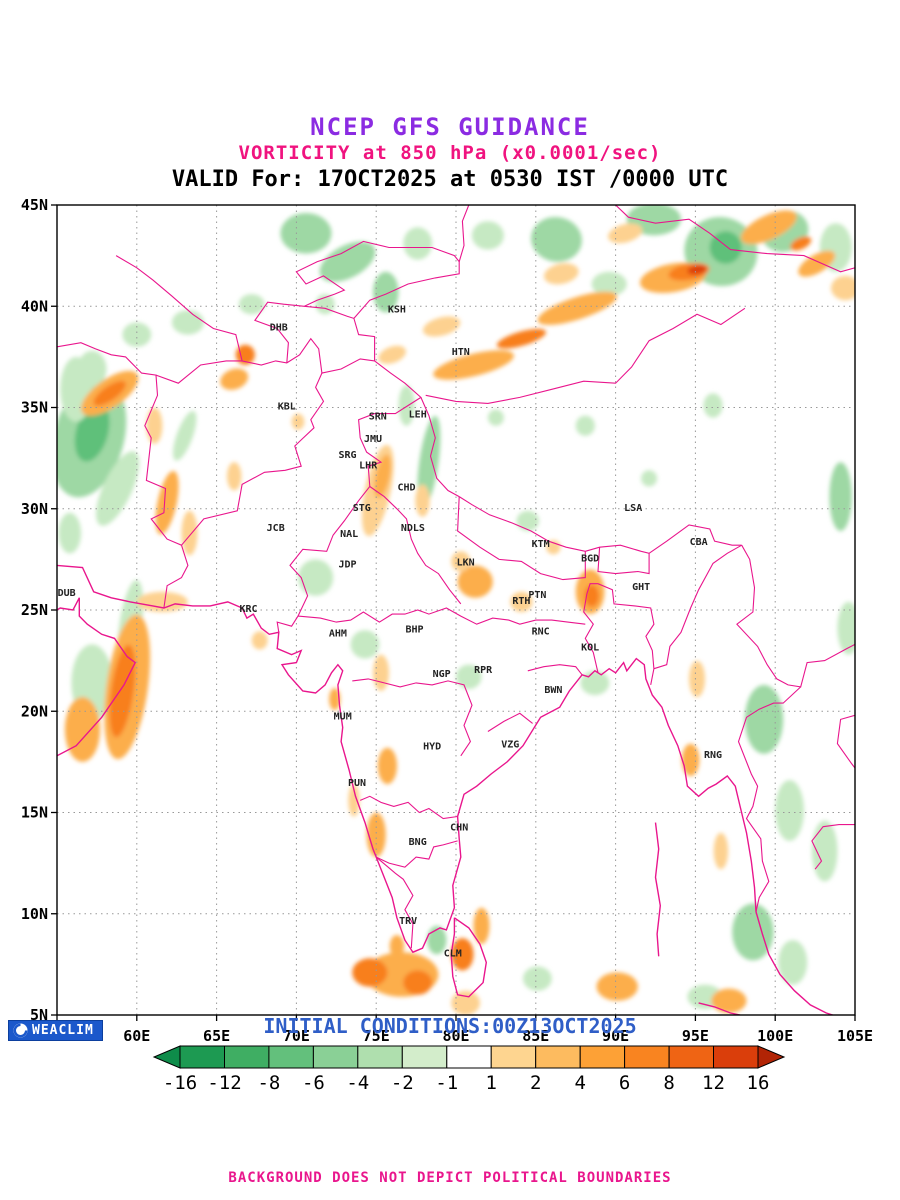 The width and height of the screenshot is (900, 1200). What do you see at coordinates (287, 407) in the screenshot?
I see `city-label-KBL: KBL` at bounding box center [287, 407].